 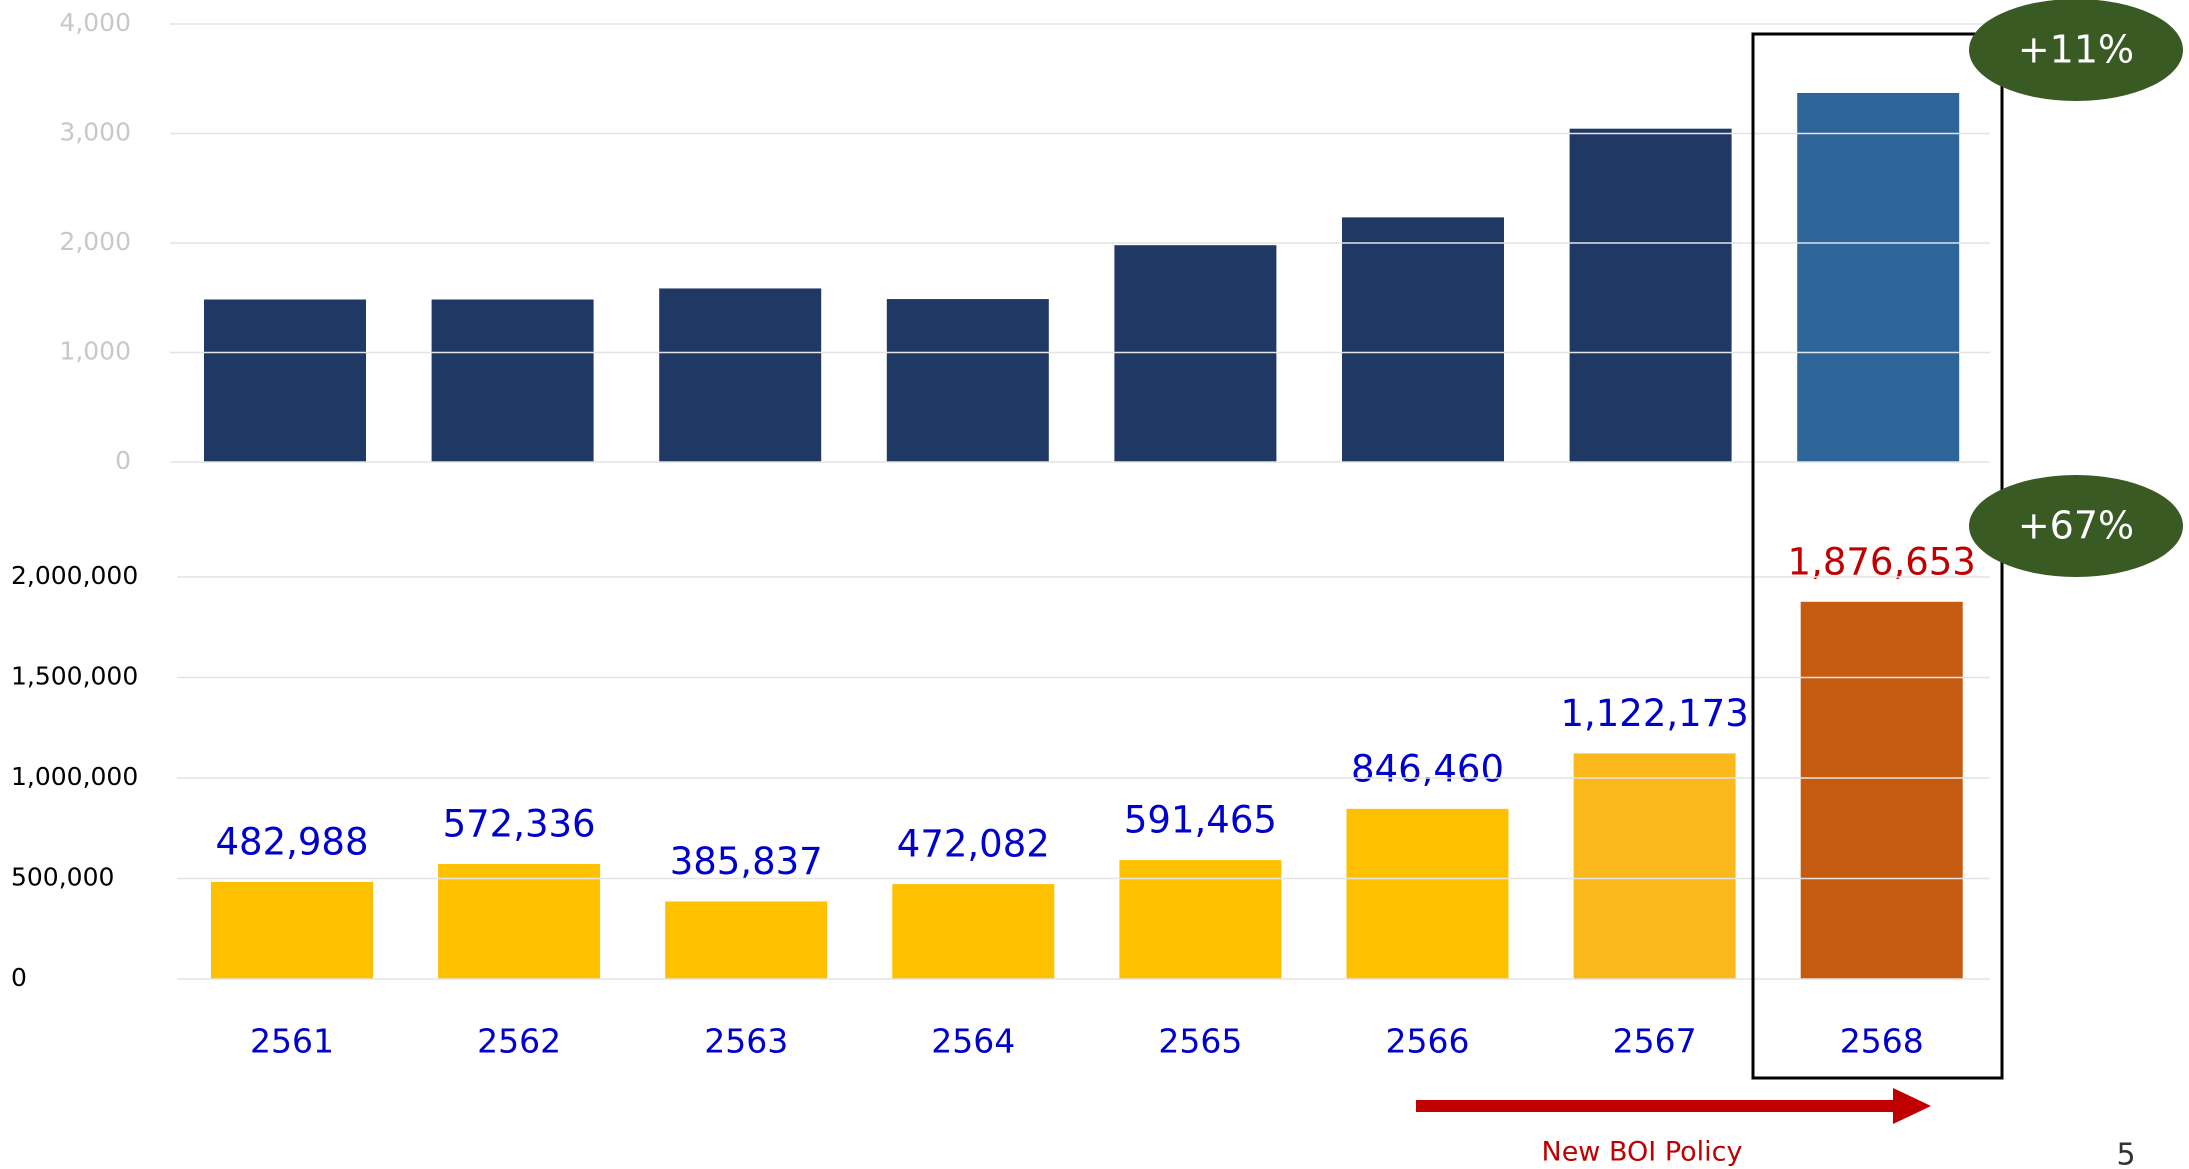 I want to click on value-label: 572,336, so click(x=519, y=823).